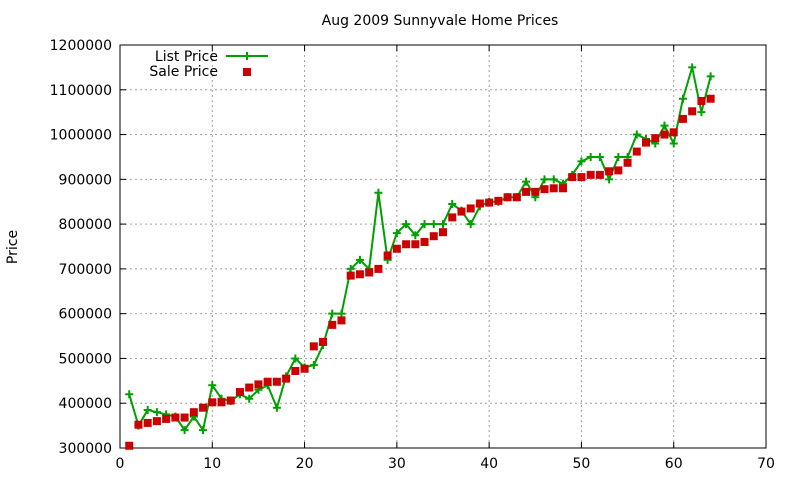 This screenshot has height=480, width=800. Describe the element at coordinates (397, 464) in the screenshot. I see `x-tick-label-3: 30` at that location.